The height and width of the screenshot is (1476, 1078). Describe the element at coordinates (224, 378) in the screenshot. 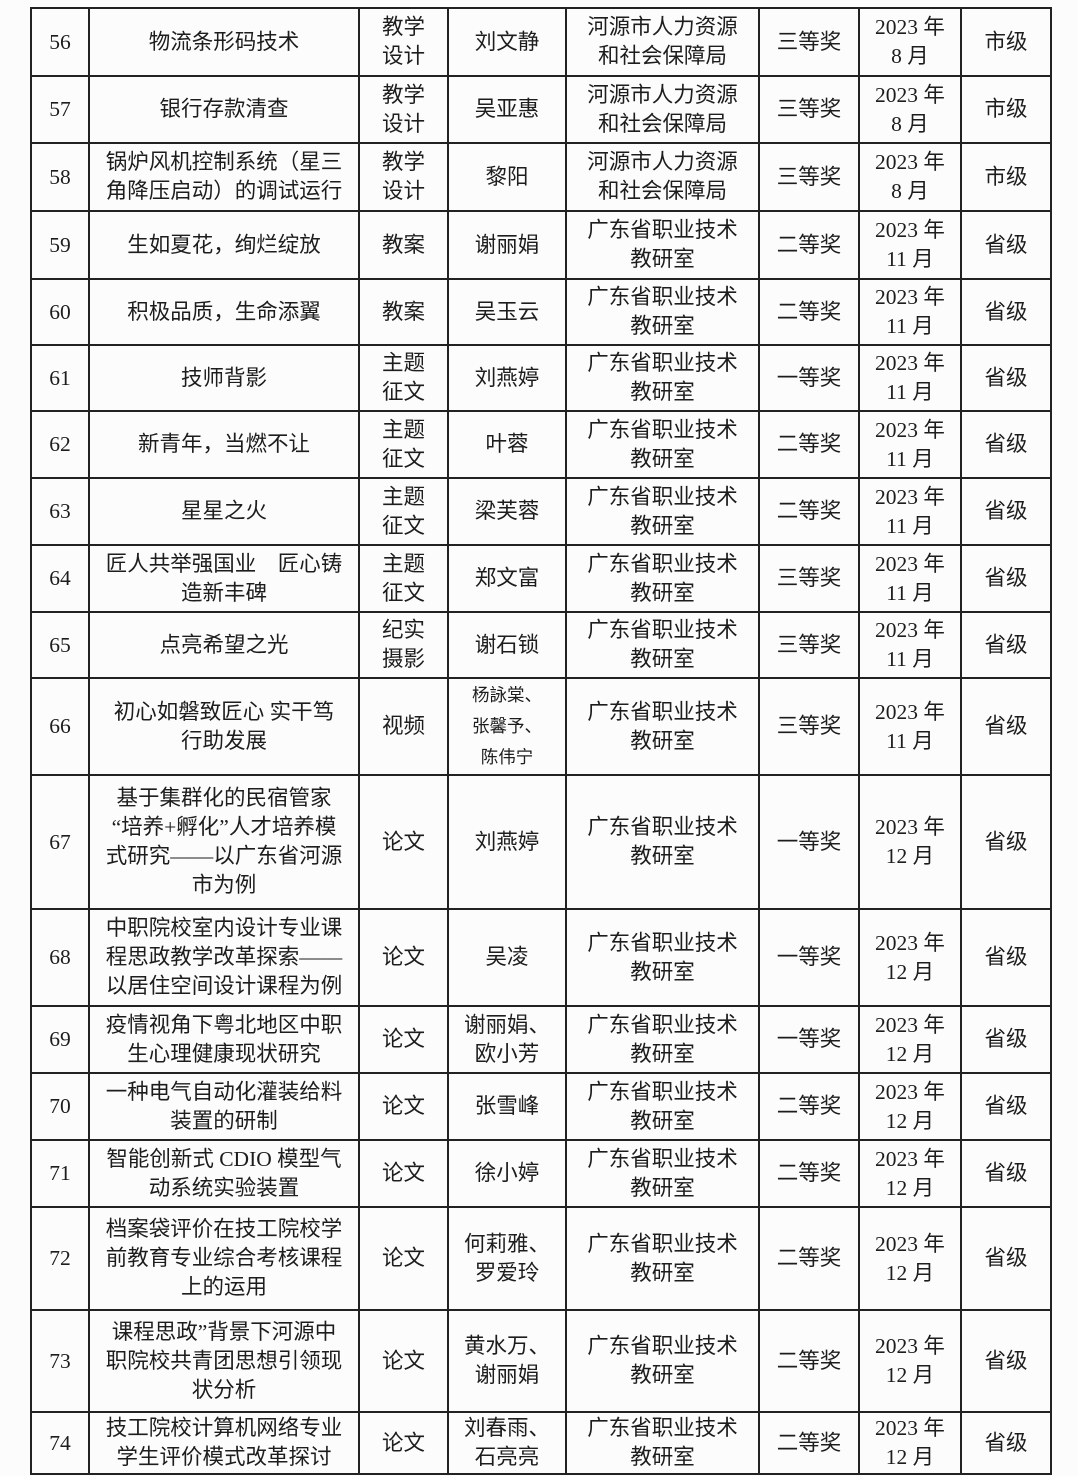

I see `work-title-cell: 技师背影` at that location.